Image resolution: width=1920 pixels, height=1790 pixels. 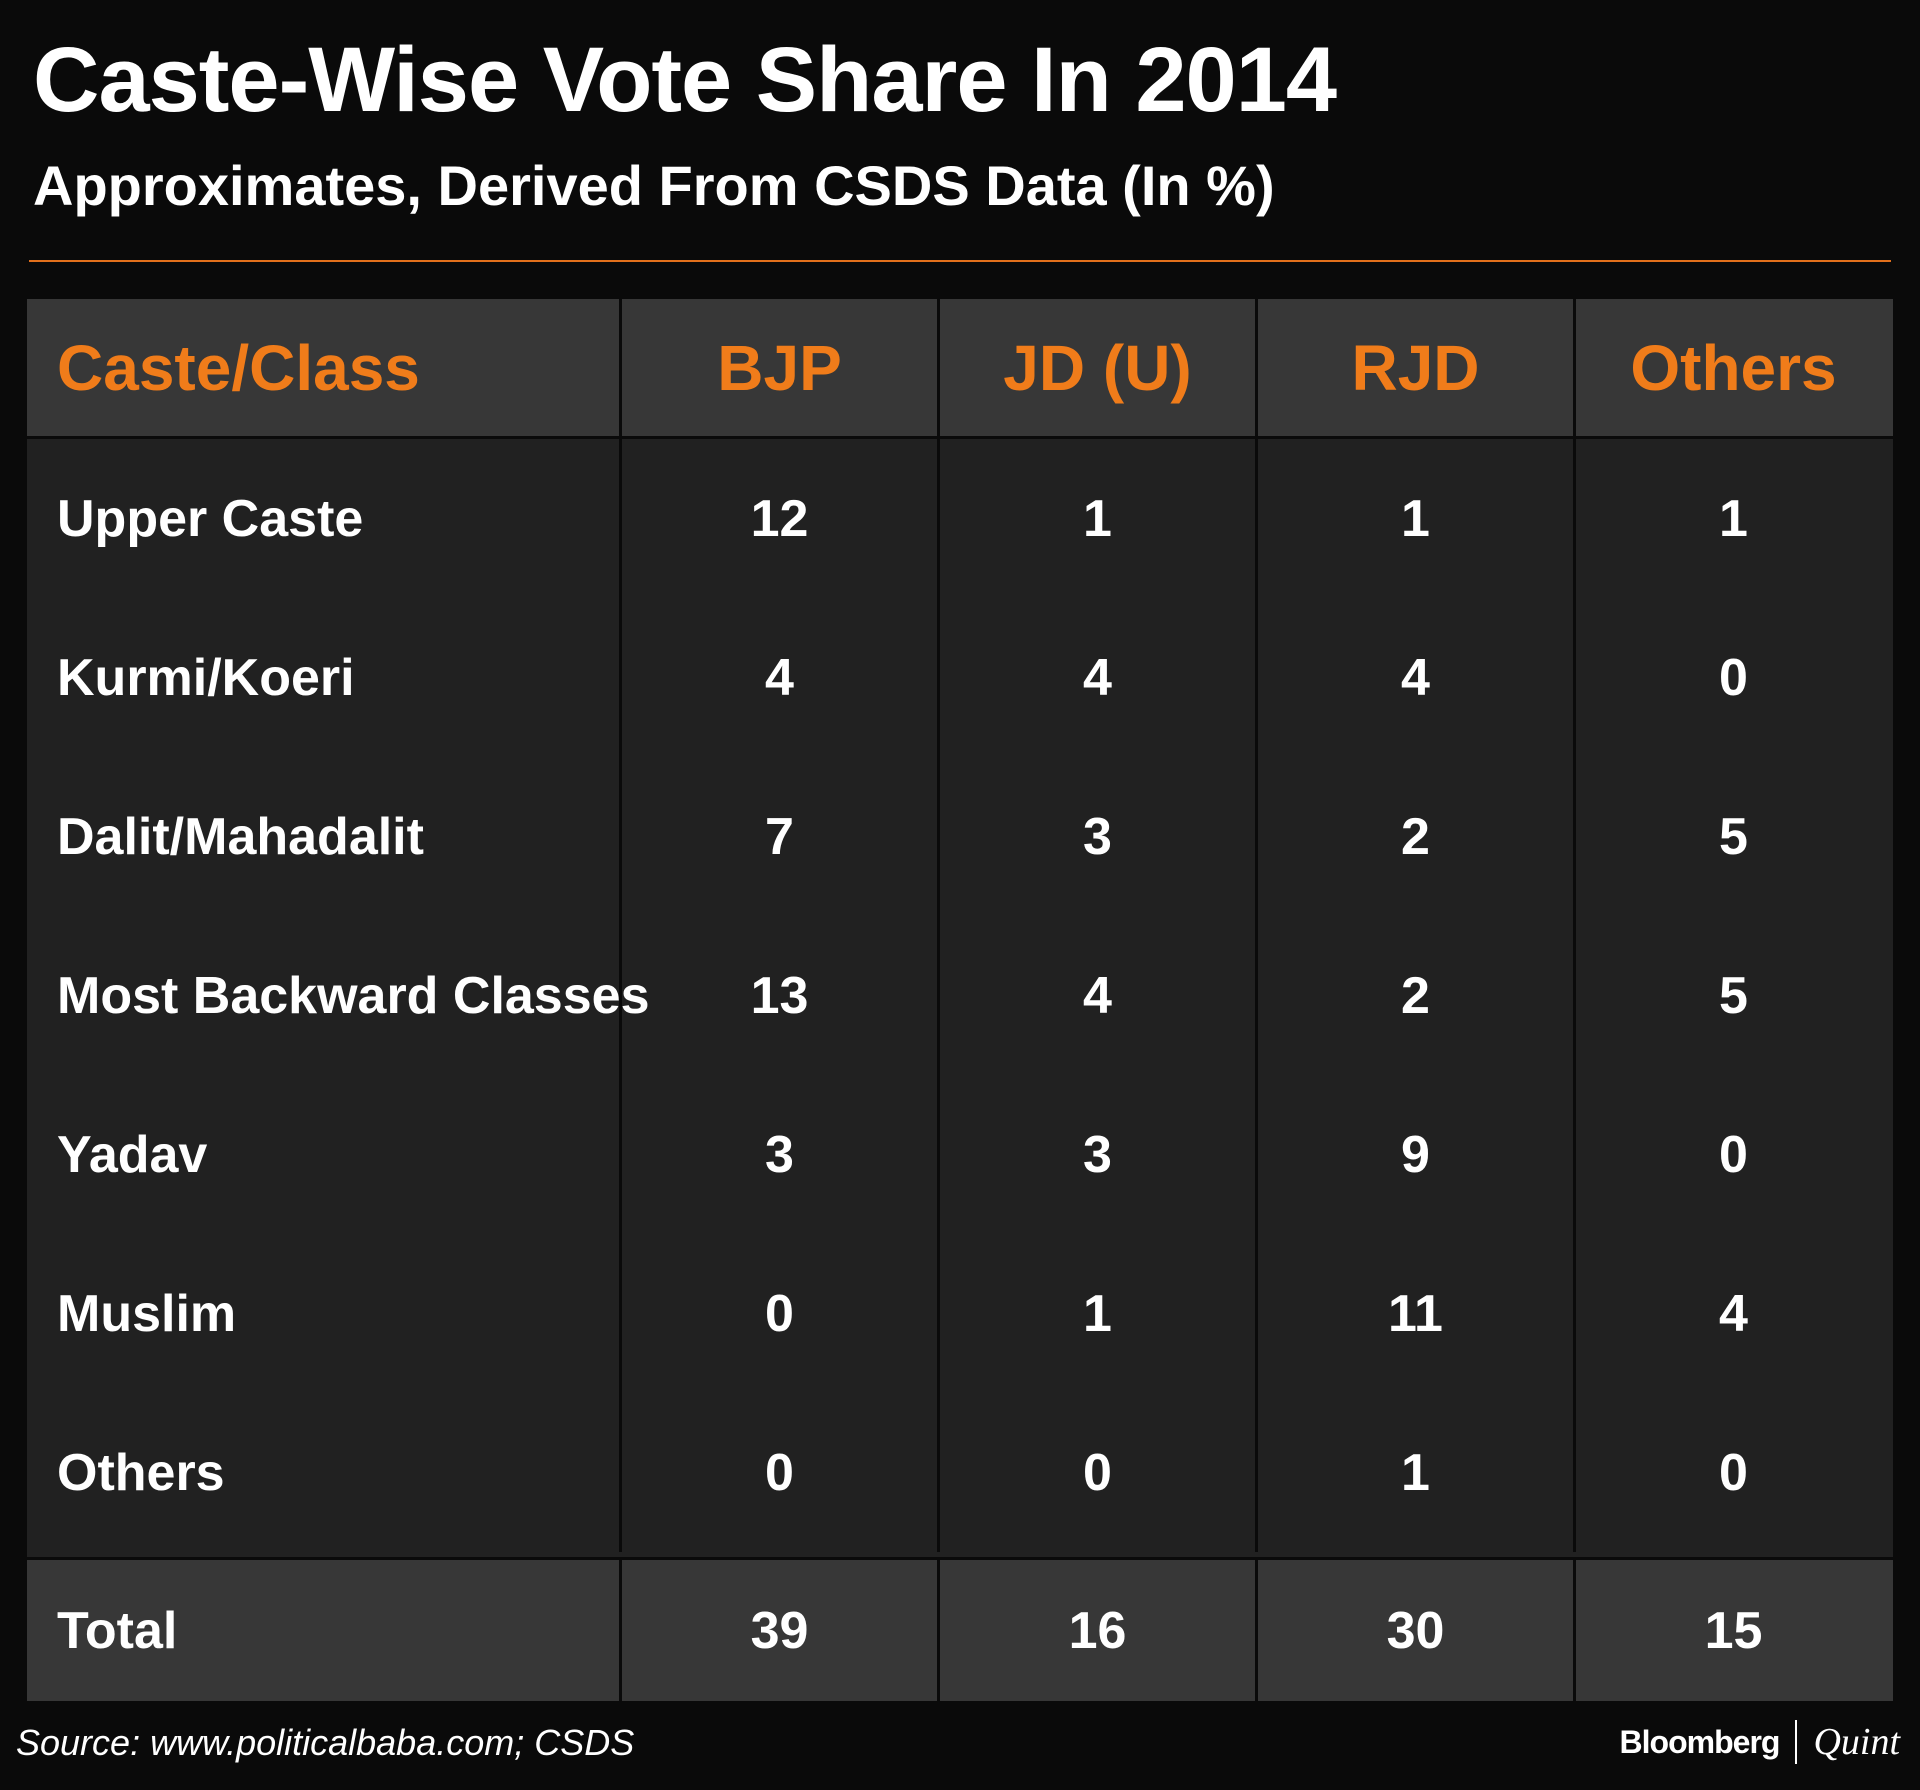 What do you see at coordinates (353, 995) in the screenshot?
I see `row-label: Most Backward Classes` at bounding box center [353, 995].